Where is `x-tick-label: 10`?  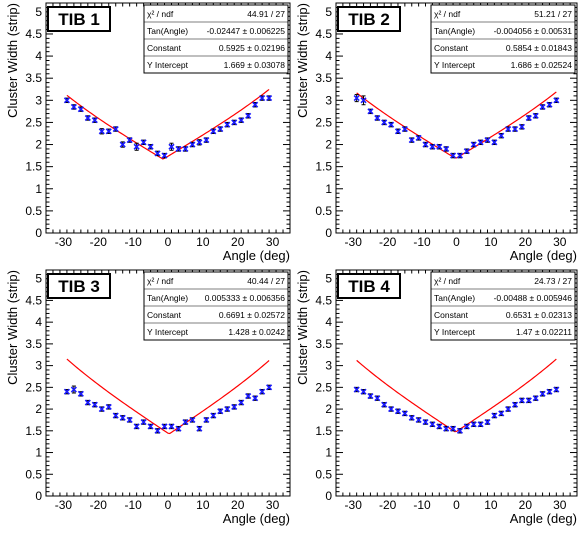
x-tick-label: 10 is located at coordinates (203, 505).